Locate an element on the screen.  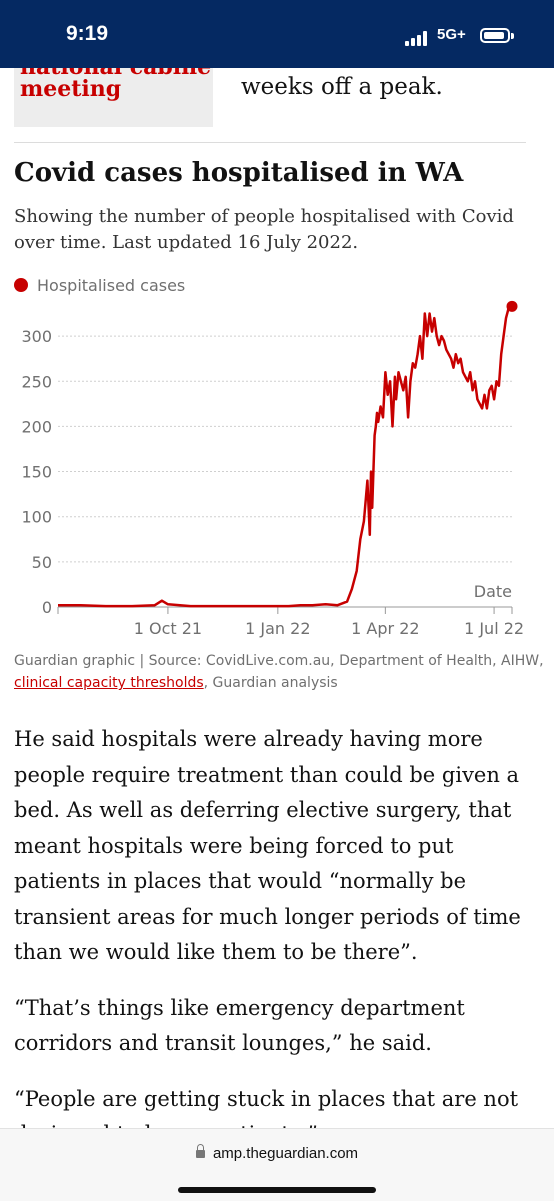
source-suffix: , Guardian analysis is located at coordinates (270, 683).